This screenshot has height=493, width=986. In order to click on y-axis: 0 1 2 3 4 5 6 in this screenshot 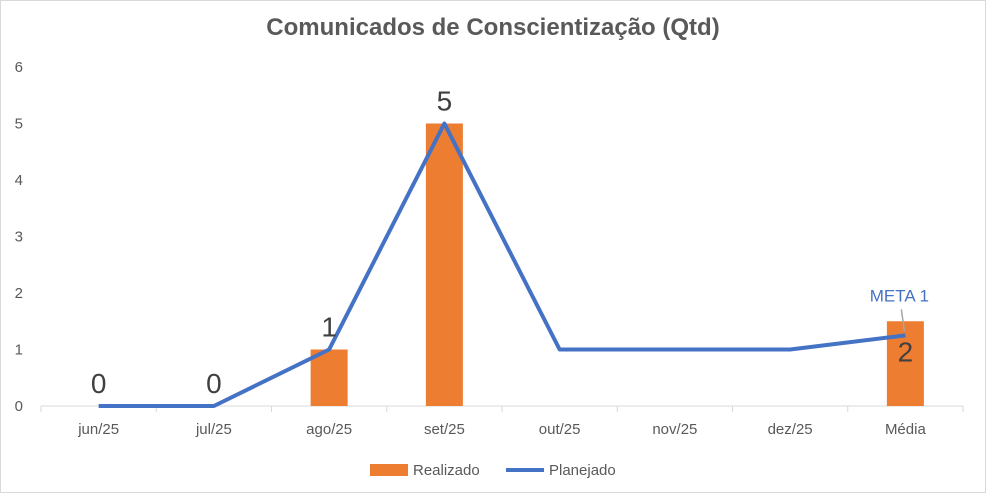, I will do `click(19, 237)`.